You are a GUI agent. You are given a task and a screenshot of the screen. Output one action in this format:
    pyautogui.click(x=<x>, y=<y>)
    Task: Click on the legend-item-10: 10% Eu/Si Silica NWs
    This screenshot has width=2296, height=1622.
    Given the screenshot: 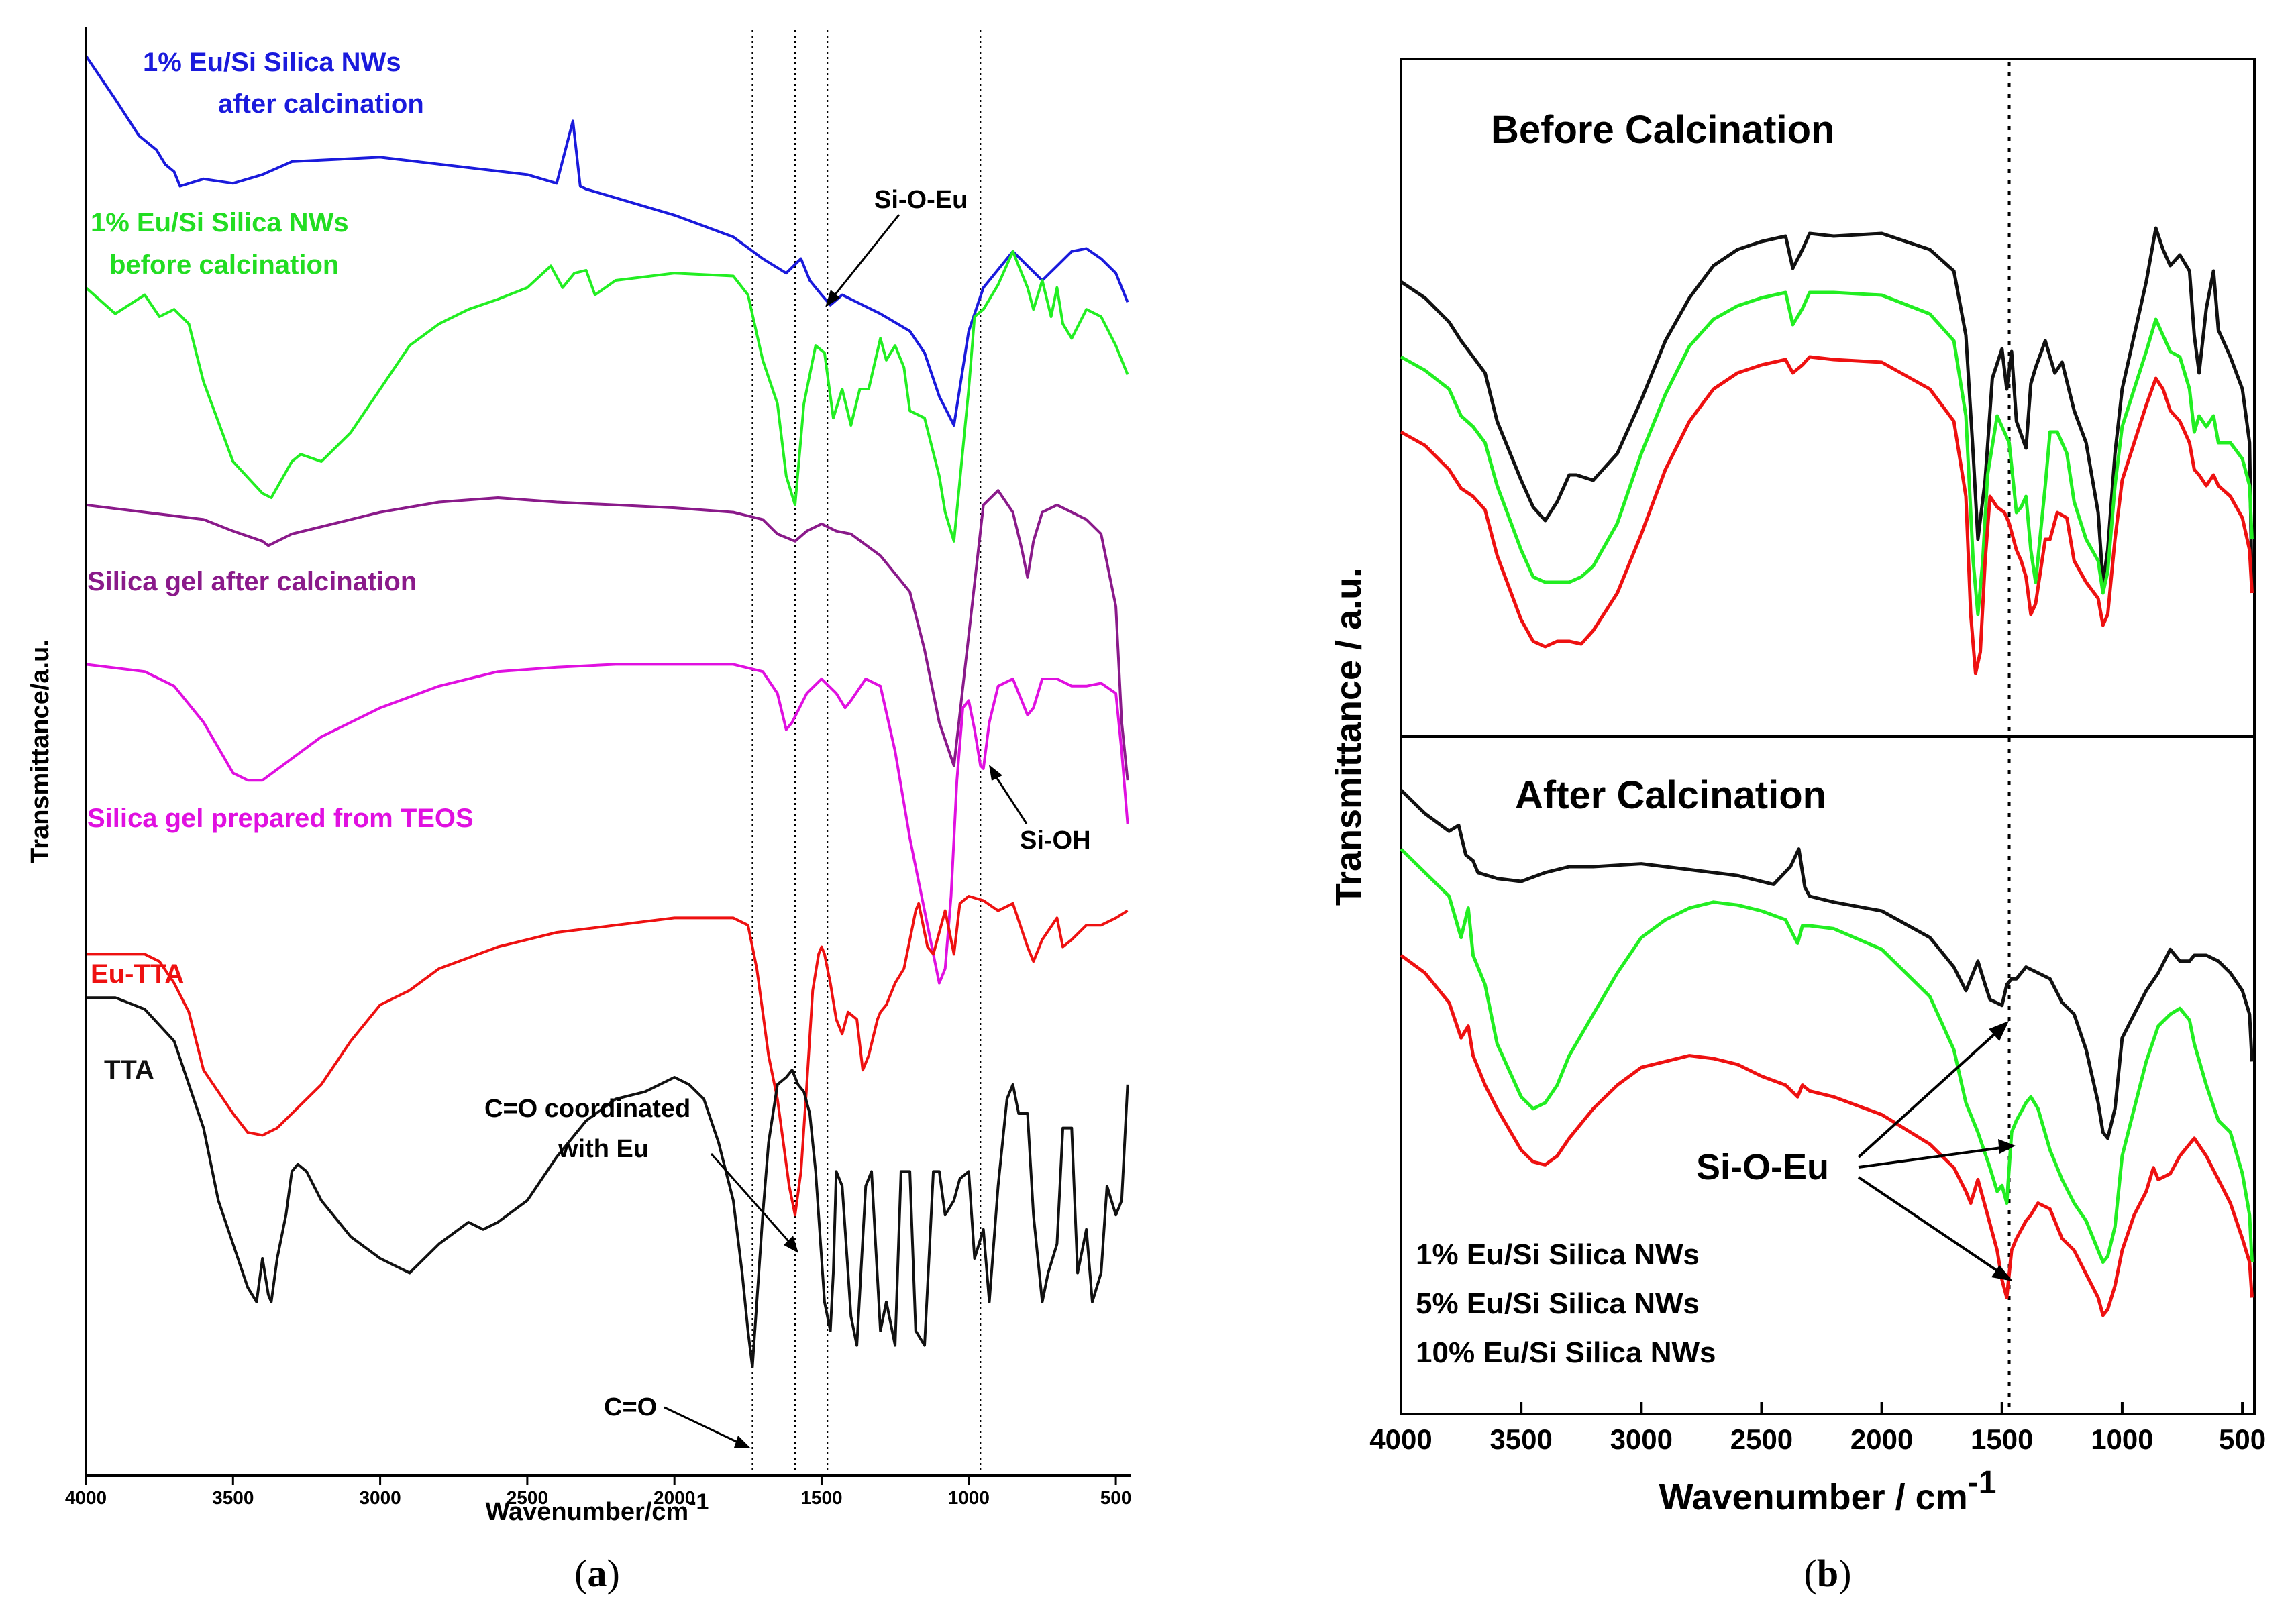 What is the action you would take?
    pyautogui.click(x=1566, y=1352)
    